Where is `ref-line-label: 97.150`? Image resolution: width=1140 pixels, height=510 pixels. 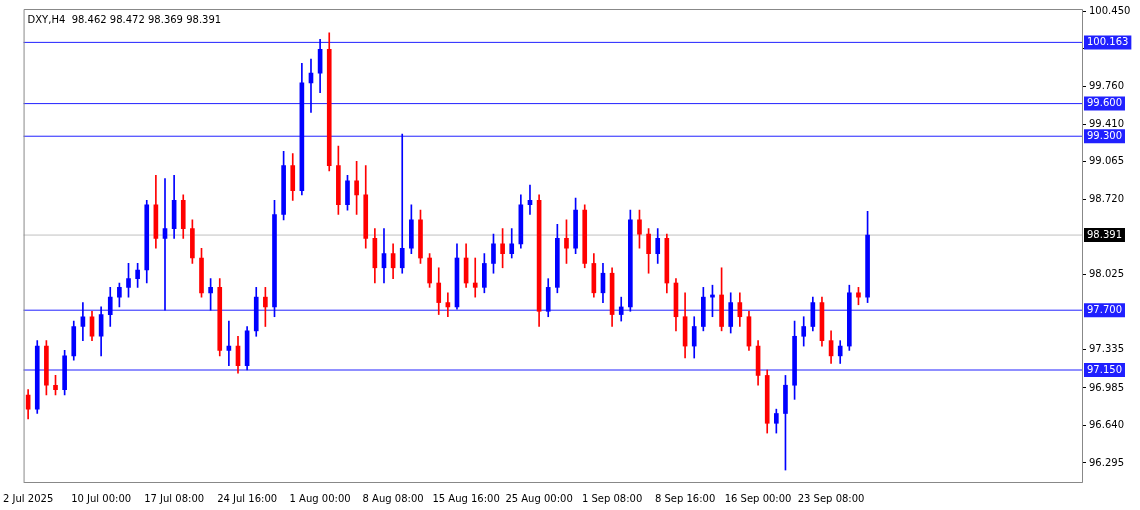 ref-line-label: 97.150 is located at coordinates (1104, 369).